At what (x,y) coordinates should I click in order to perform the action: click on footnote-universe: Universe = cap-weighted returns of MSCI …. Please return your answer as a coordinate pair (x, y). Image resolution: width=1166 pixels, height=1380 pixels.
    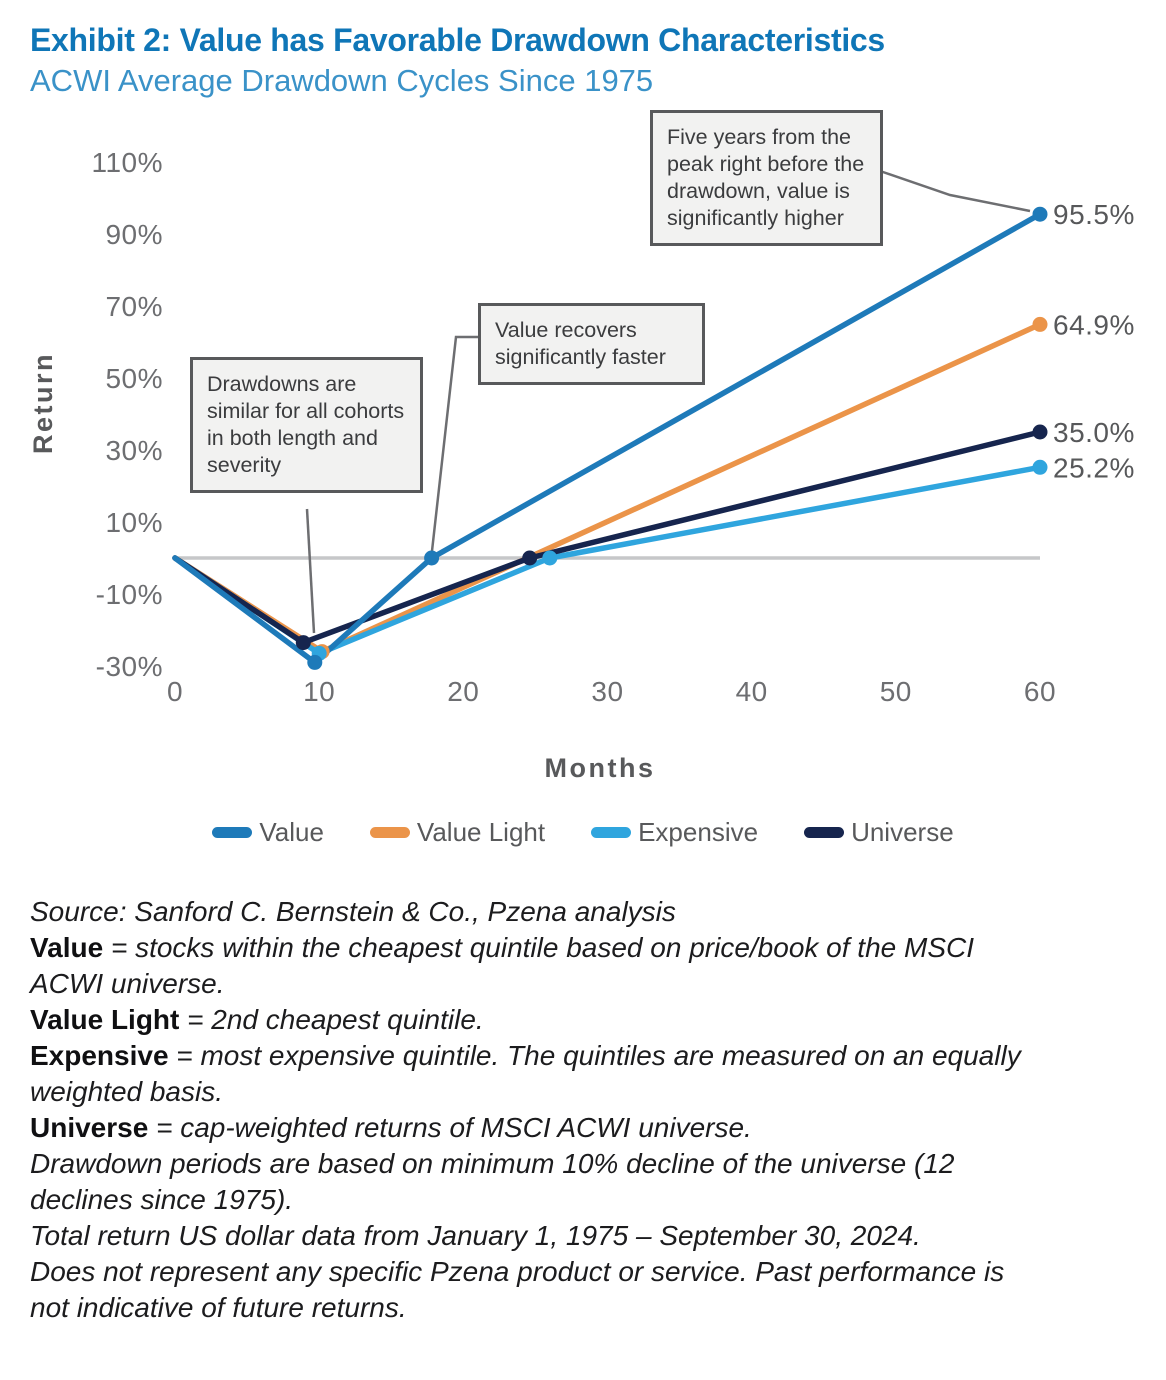
    Looking at the image, I should click on (391, 1127).